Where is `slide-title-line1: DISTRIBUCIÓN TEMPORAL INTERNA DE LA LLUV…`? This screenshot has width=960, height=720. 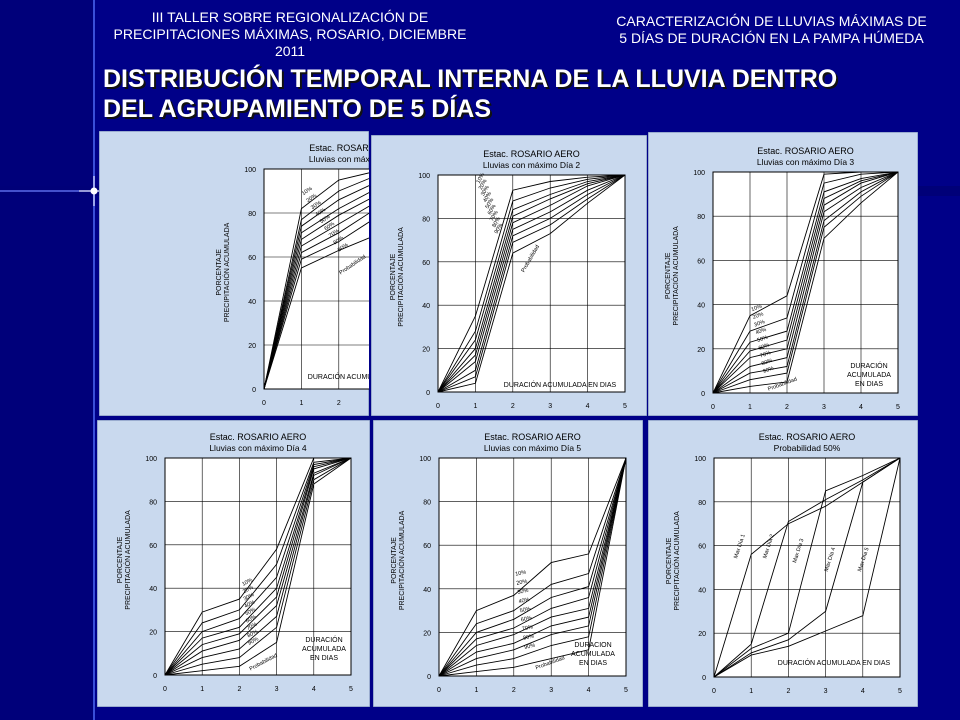 slide-title-line1: DISTRIBUCIÓN TEMPORAL INTERNA DE LA LLUV… is located at coordinates (470, 79).